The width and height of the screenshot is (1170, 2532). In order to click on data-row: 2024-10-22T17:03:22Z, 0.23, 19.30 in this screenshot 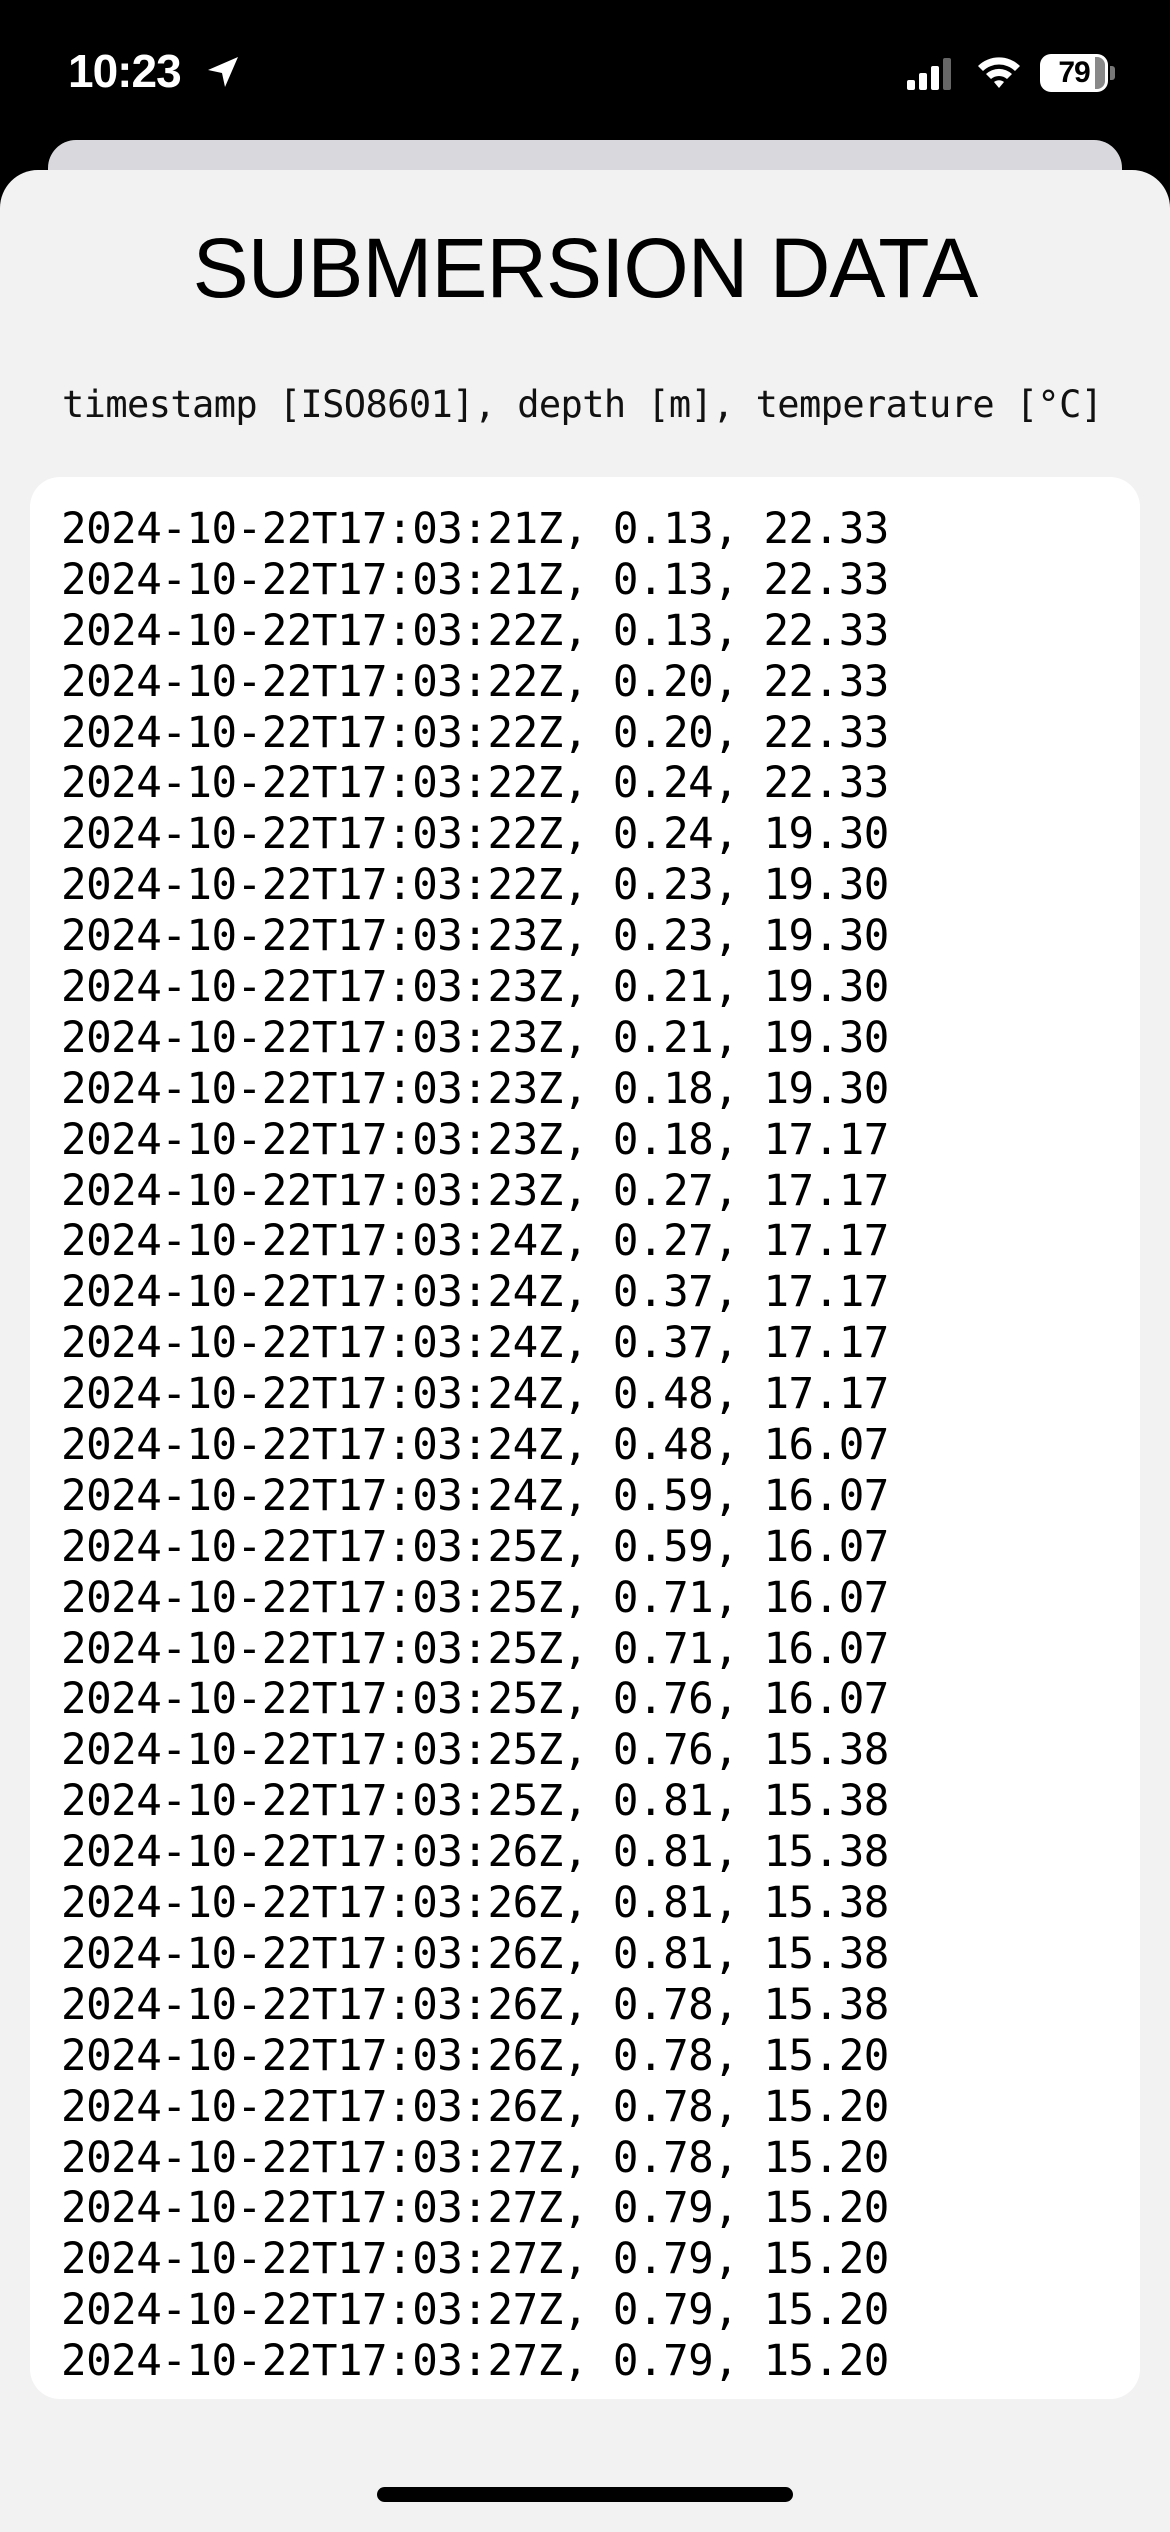, I will do `click(475, 886)`.